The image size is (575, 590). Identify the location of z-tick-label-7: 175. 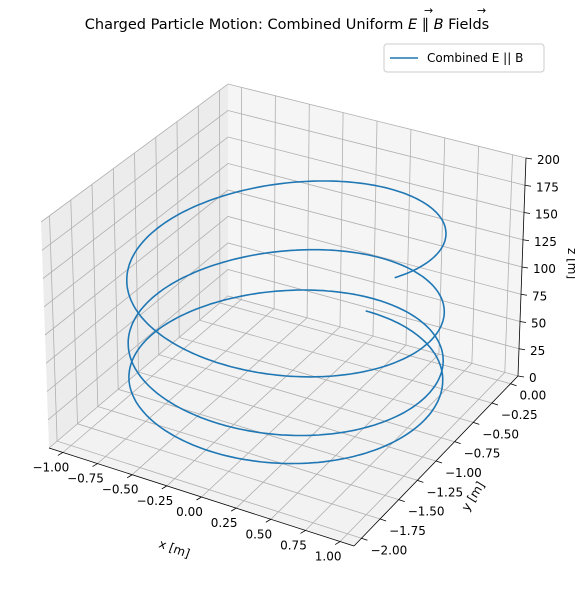
(547, 187).